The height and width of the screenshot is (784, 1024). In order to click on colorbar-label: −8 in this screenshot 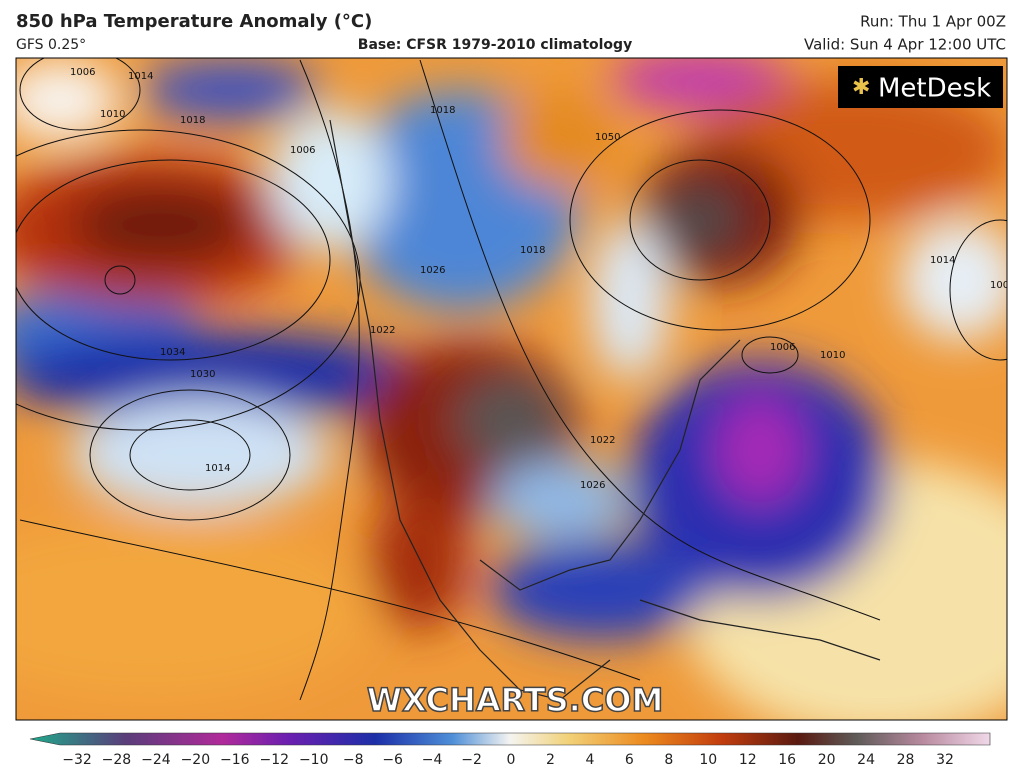, I will do `click(353, 760)`.